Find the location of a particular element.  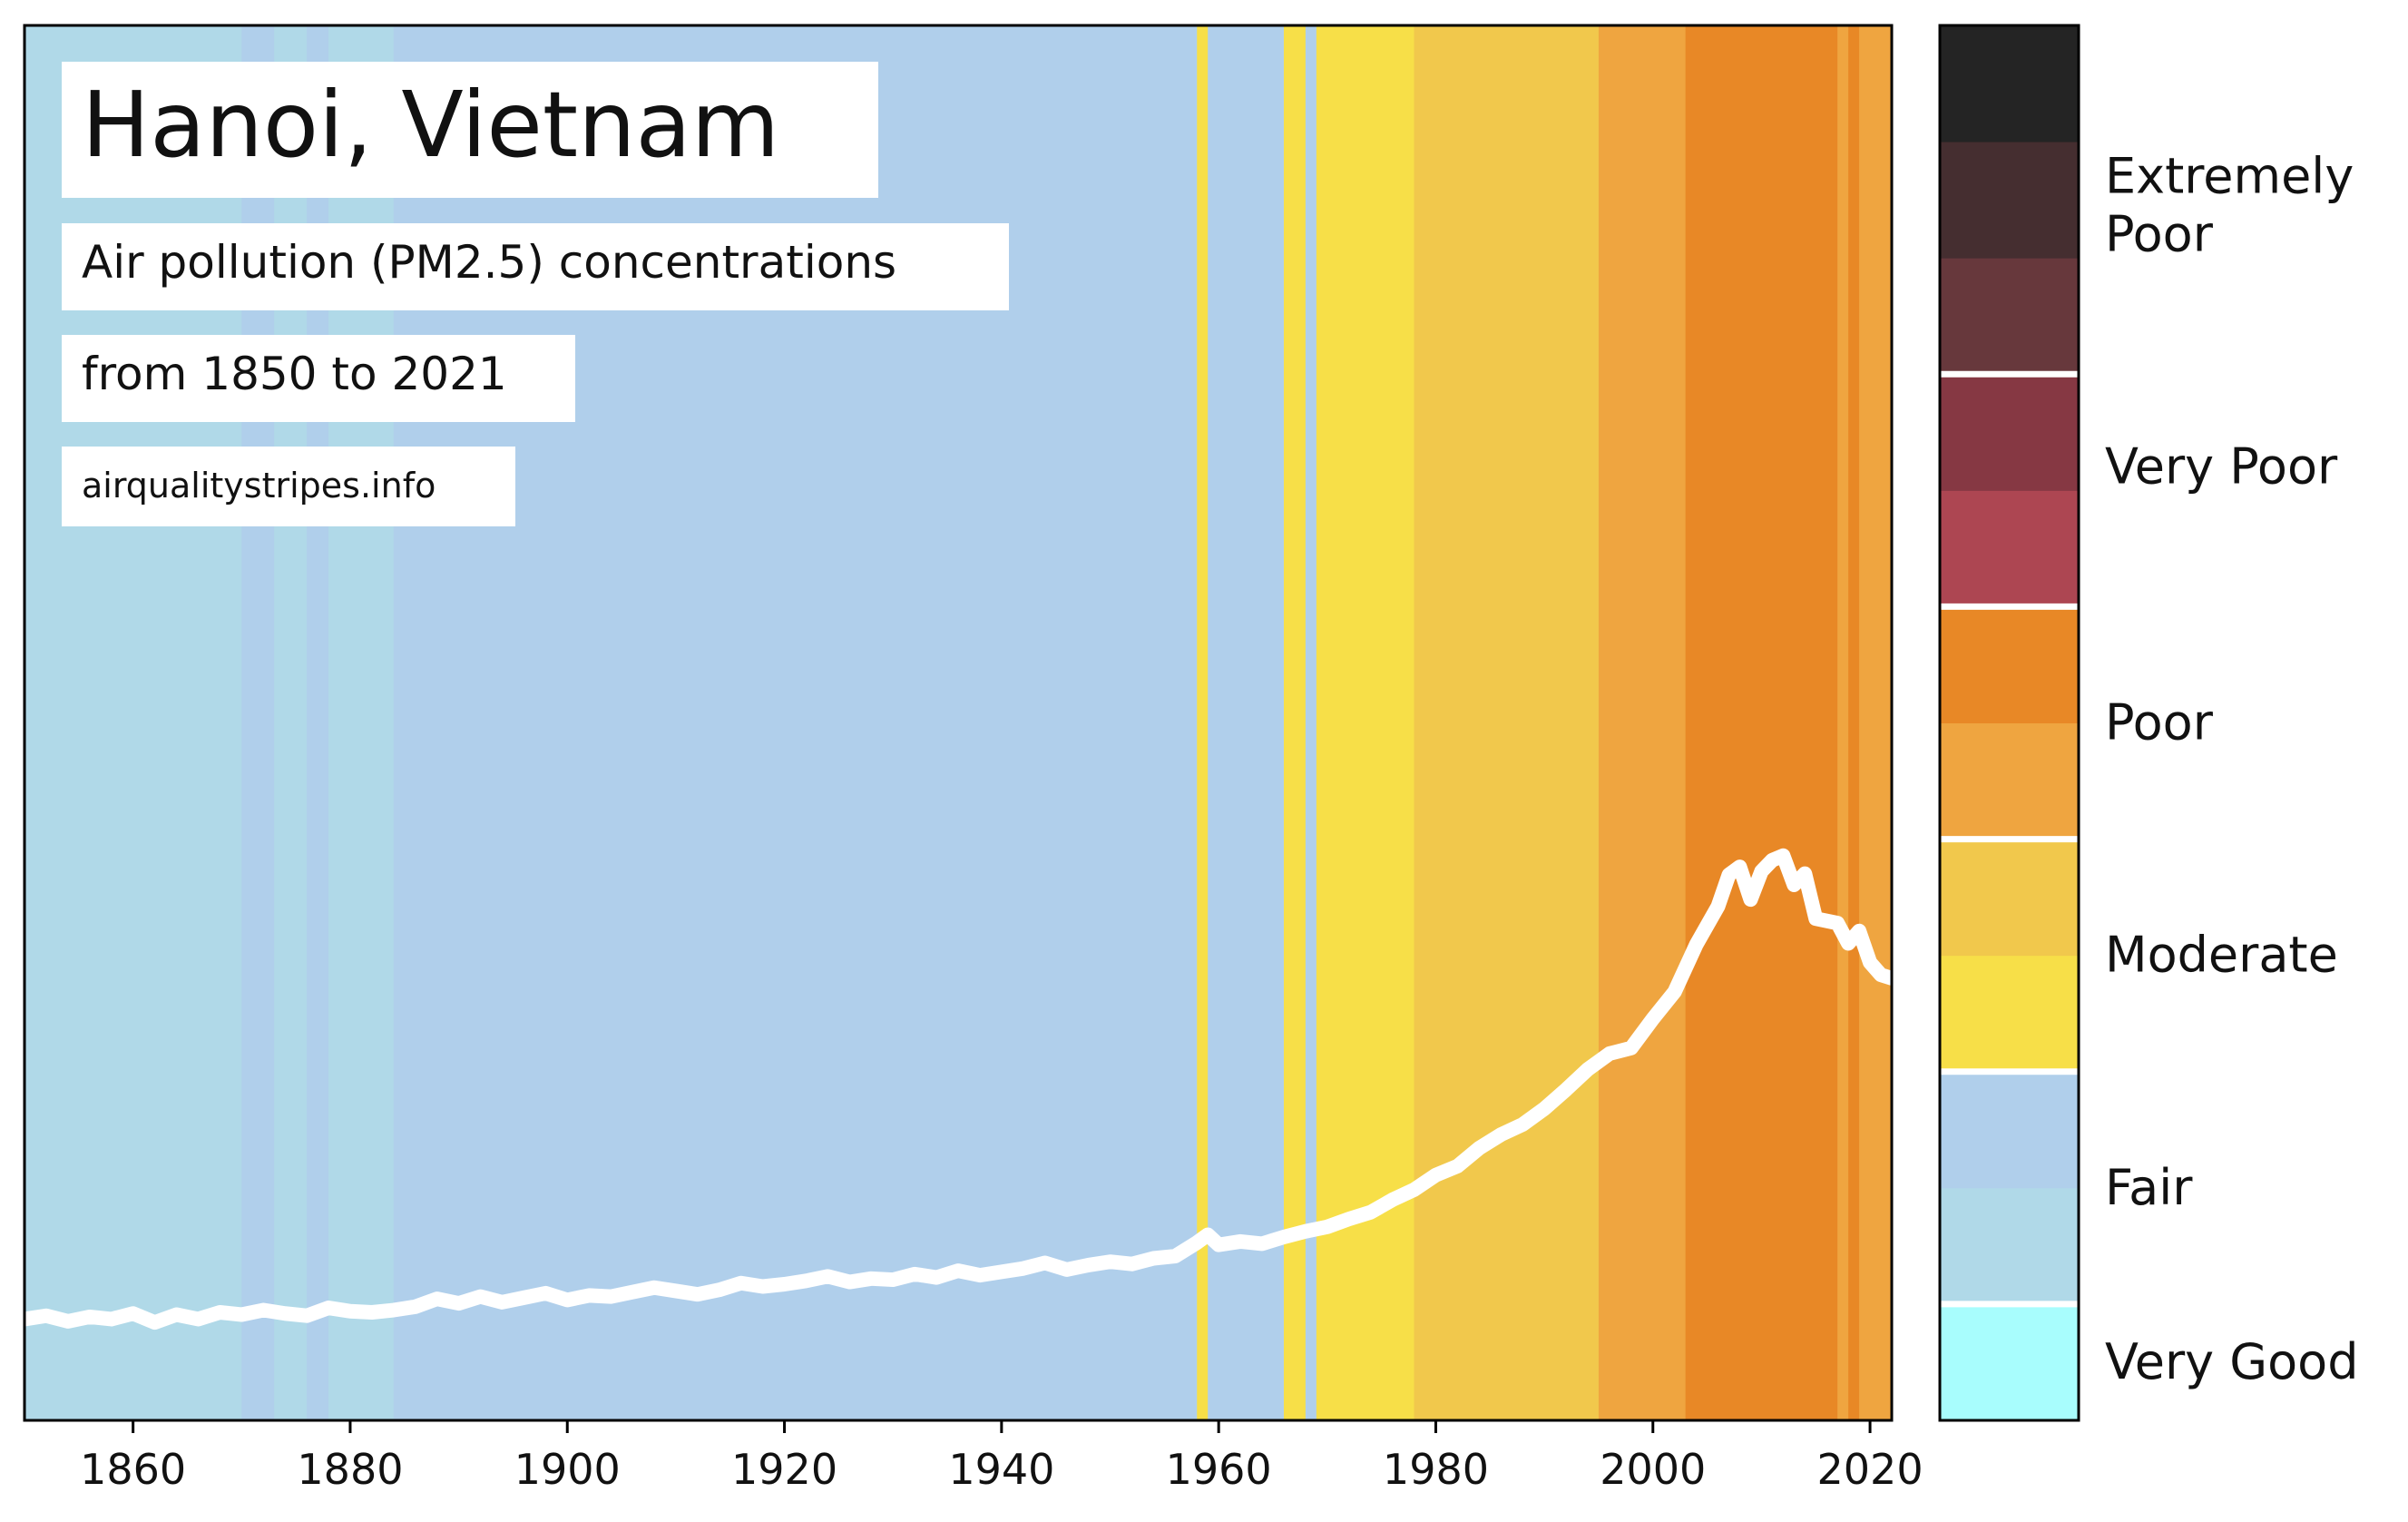

legend-separators is located at coordinates (2010, 839).